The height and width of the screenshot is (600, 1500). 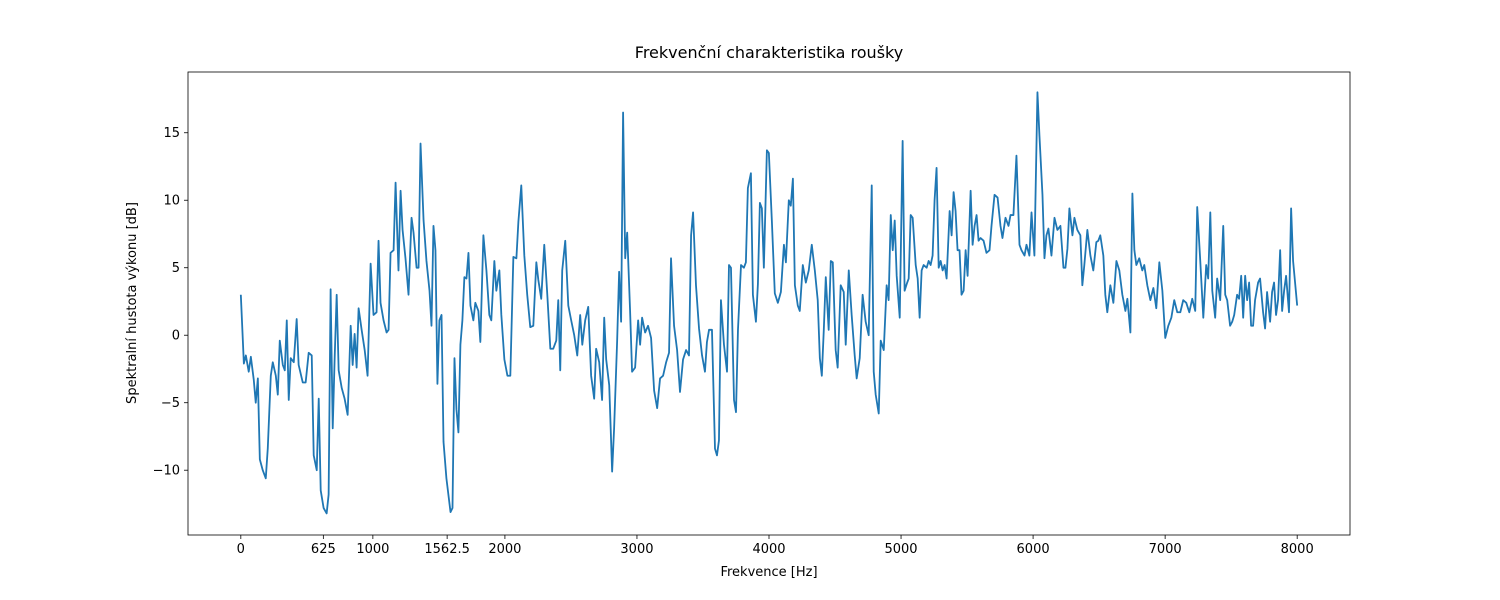 I want to click on y-tick-label: 5, so click(x=176, y=268).